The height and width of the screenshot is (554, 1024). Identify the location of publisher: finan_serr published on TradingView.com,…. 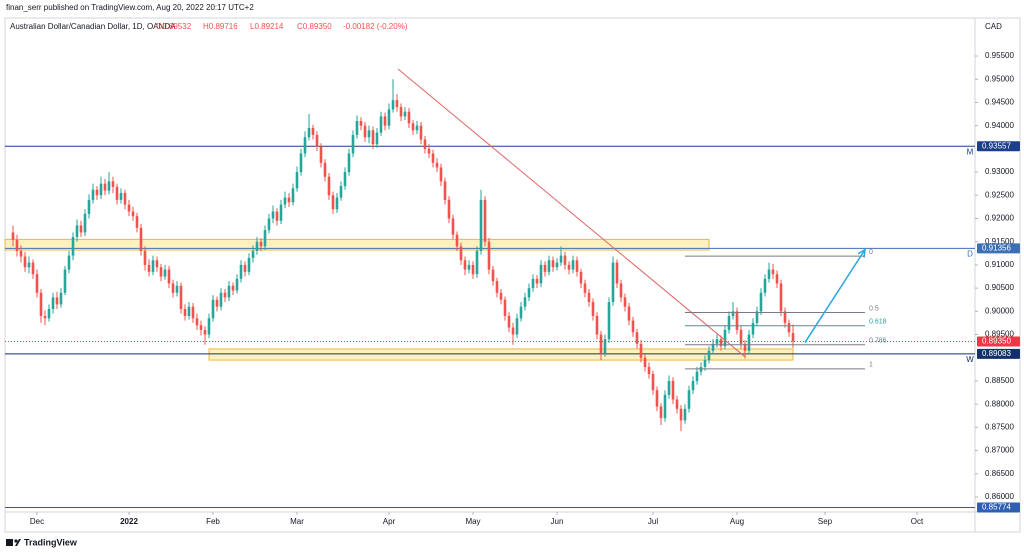
(130, 7).